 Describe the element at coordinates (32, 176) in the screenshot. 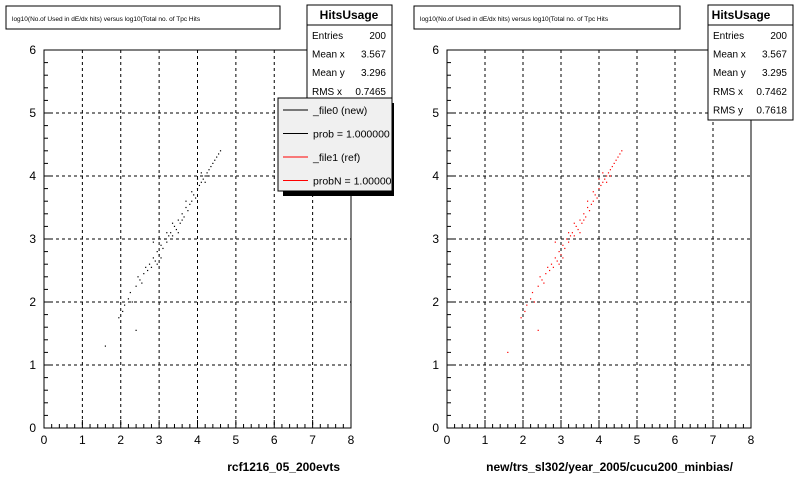

I see `left-y-tick-label: 4` at that location.